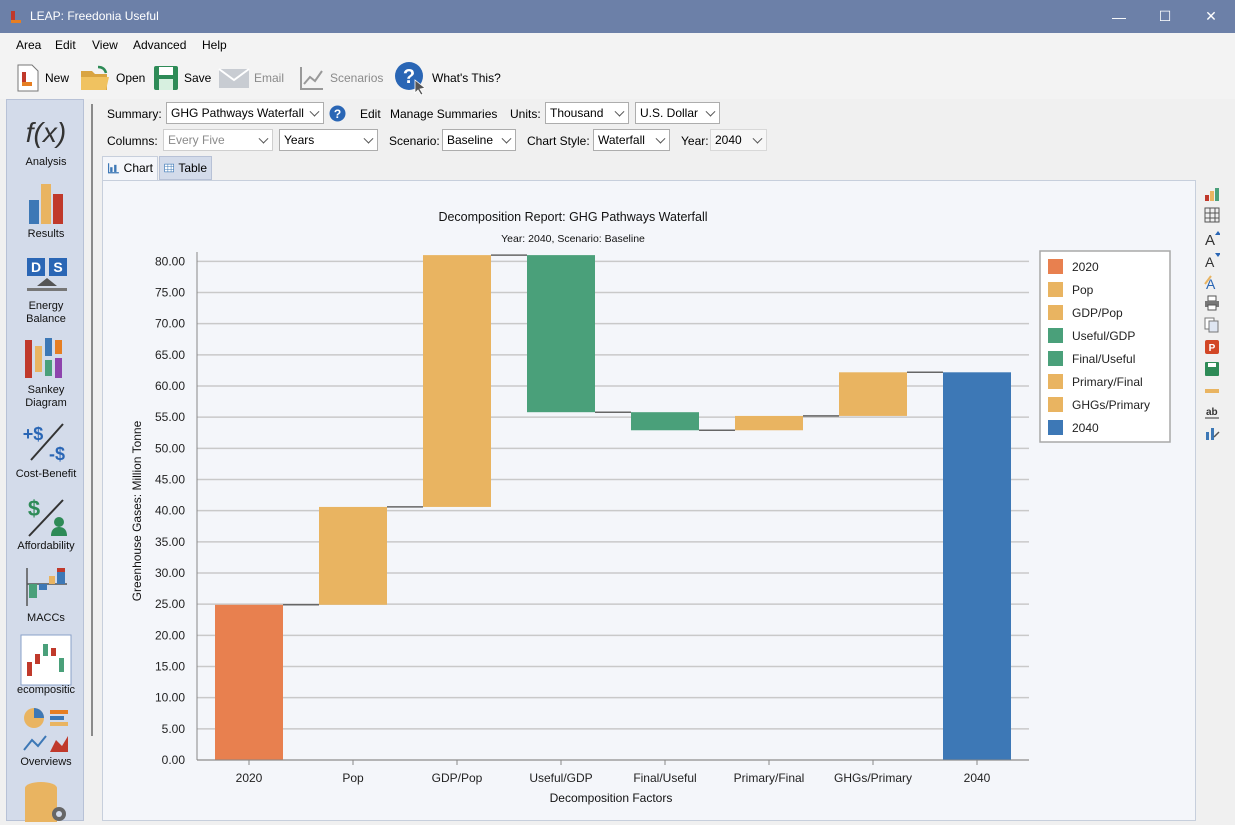 Image resolution: width=1235 pixels, height=825 pixels. Describe the element at coordinates (1085, 428) in the screenshot. I see `legend-entry: 2040` at that location.